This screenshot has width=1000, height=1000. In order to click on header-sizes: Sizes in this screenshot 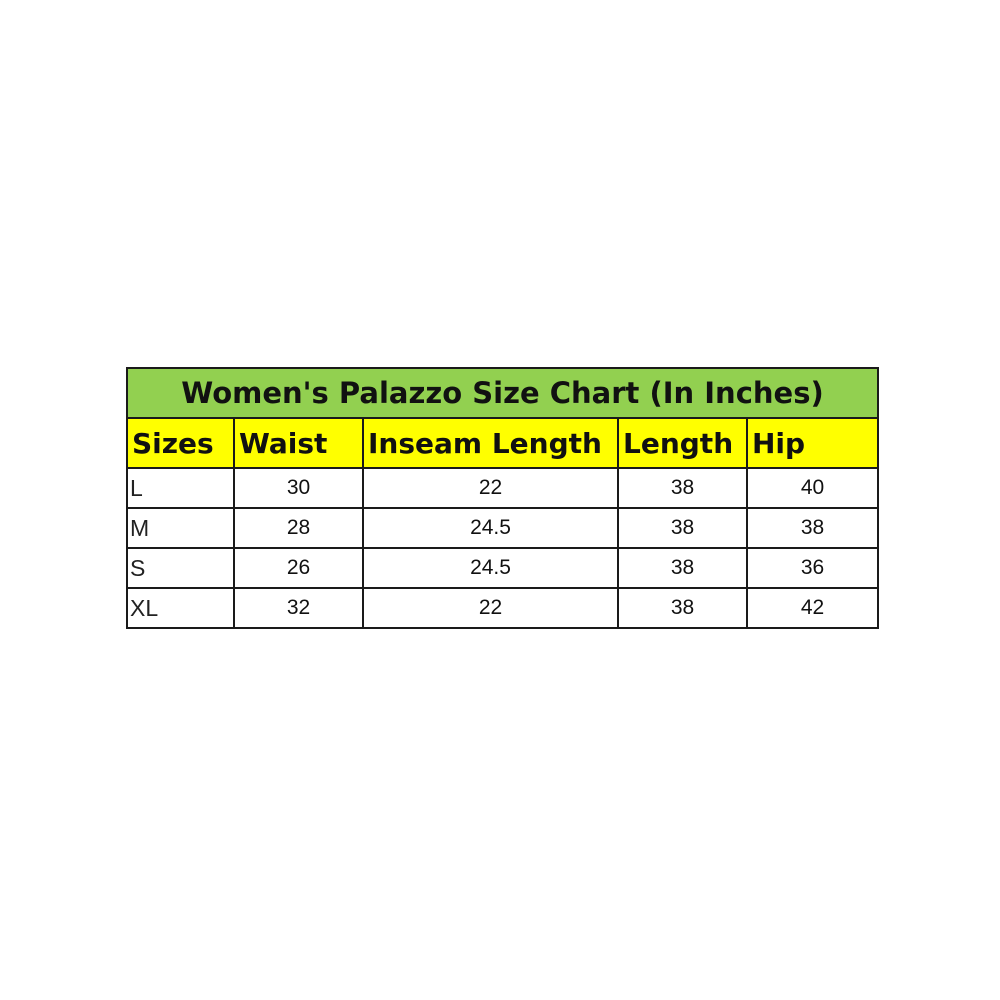, I will do `click(180, 443)`.